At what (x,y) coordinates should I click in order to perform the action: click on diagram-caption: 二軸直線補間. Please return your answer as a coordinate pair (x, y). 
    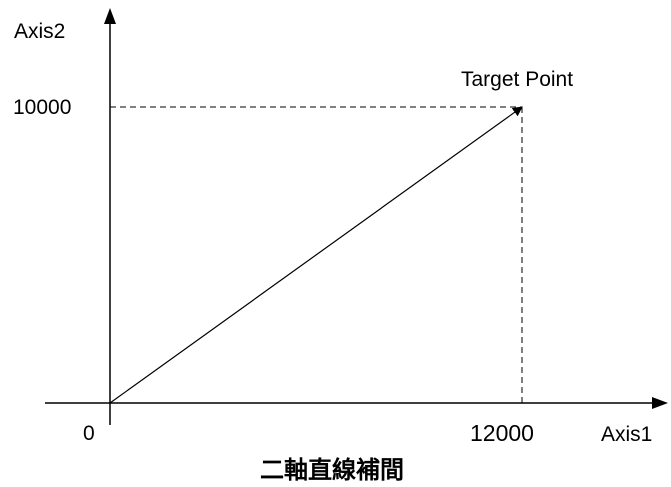
    Looking at the image, I should click on (332, 470).